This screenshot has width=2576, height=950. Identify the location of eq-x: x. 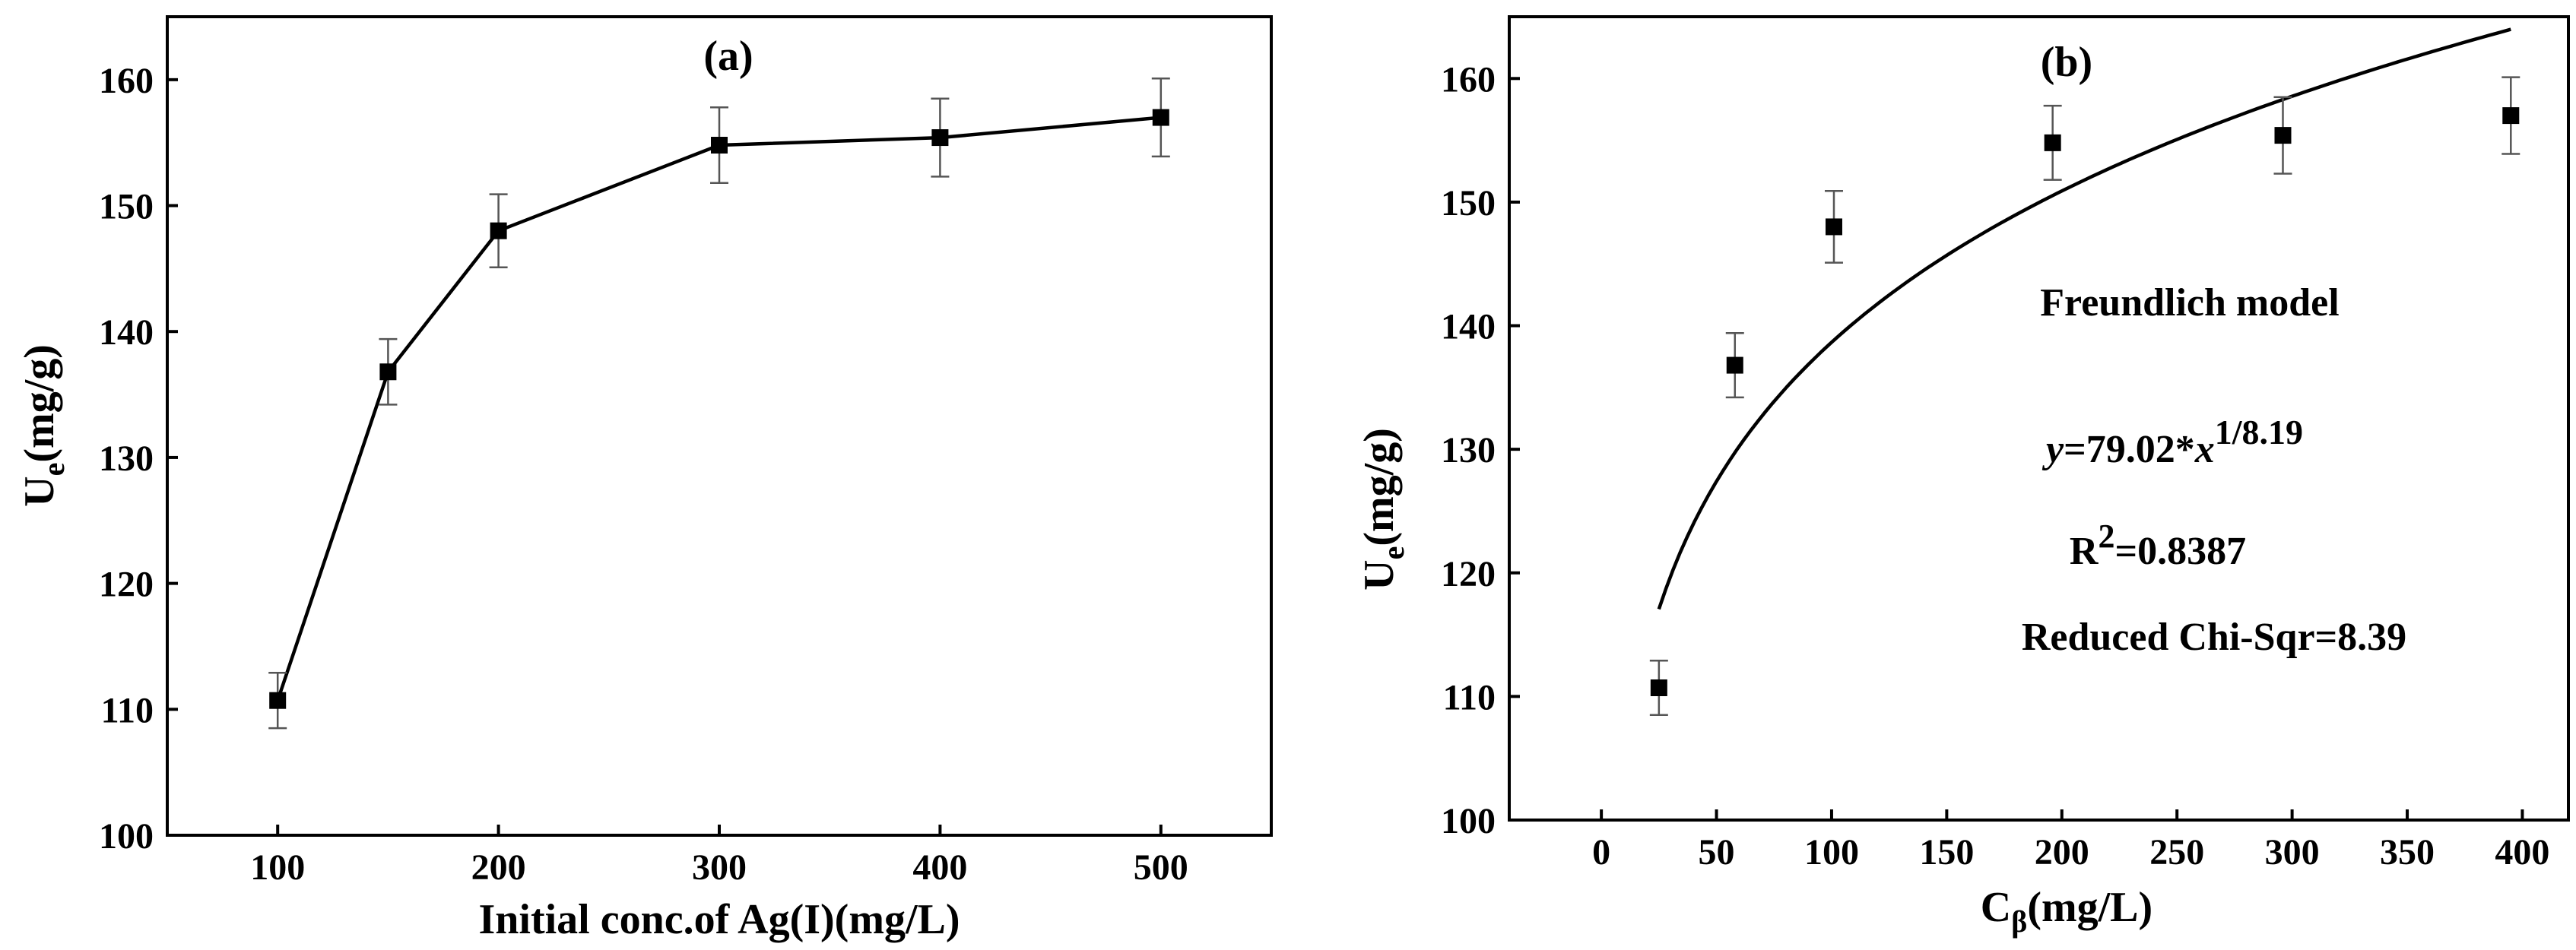
(2204, 450).